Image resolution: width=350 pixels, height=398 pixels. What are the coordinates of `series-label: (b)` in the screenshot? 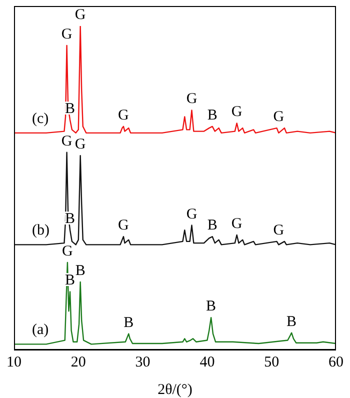 It's located at (41, 230).